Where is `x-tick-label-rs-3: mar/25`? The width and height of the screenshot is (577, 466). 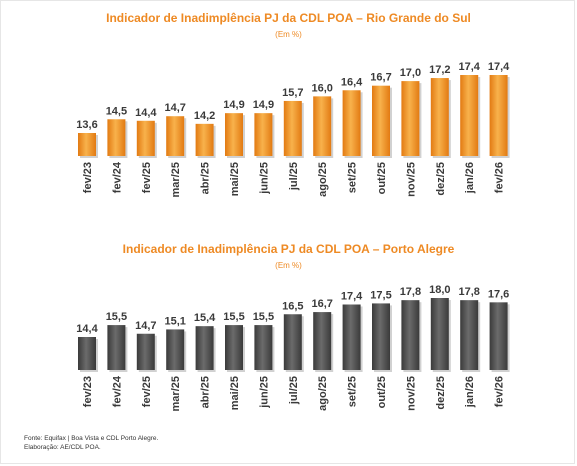 x-tick-label-rs-3: mar/25 is located at coordinates (176, 179).